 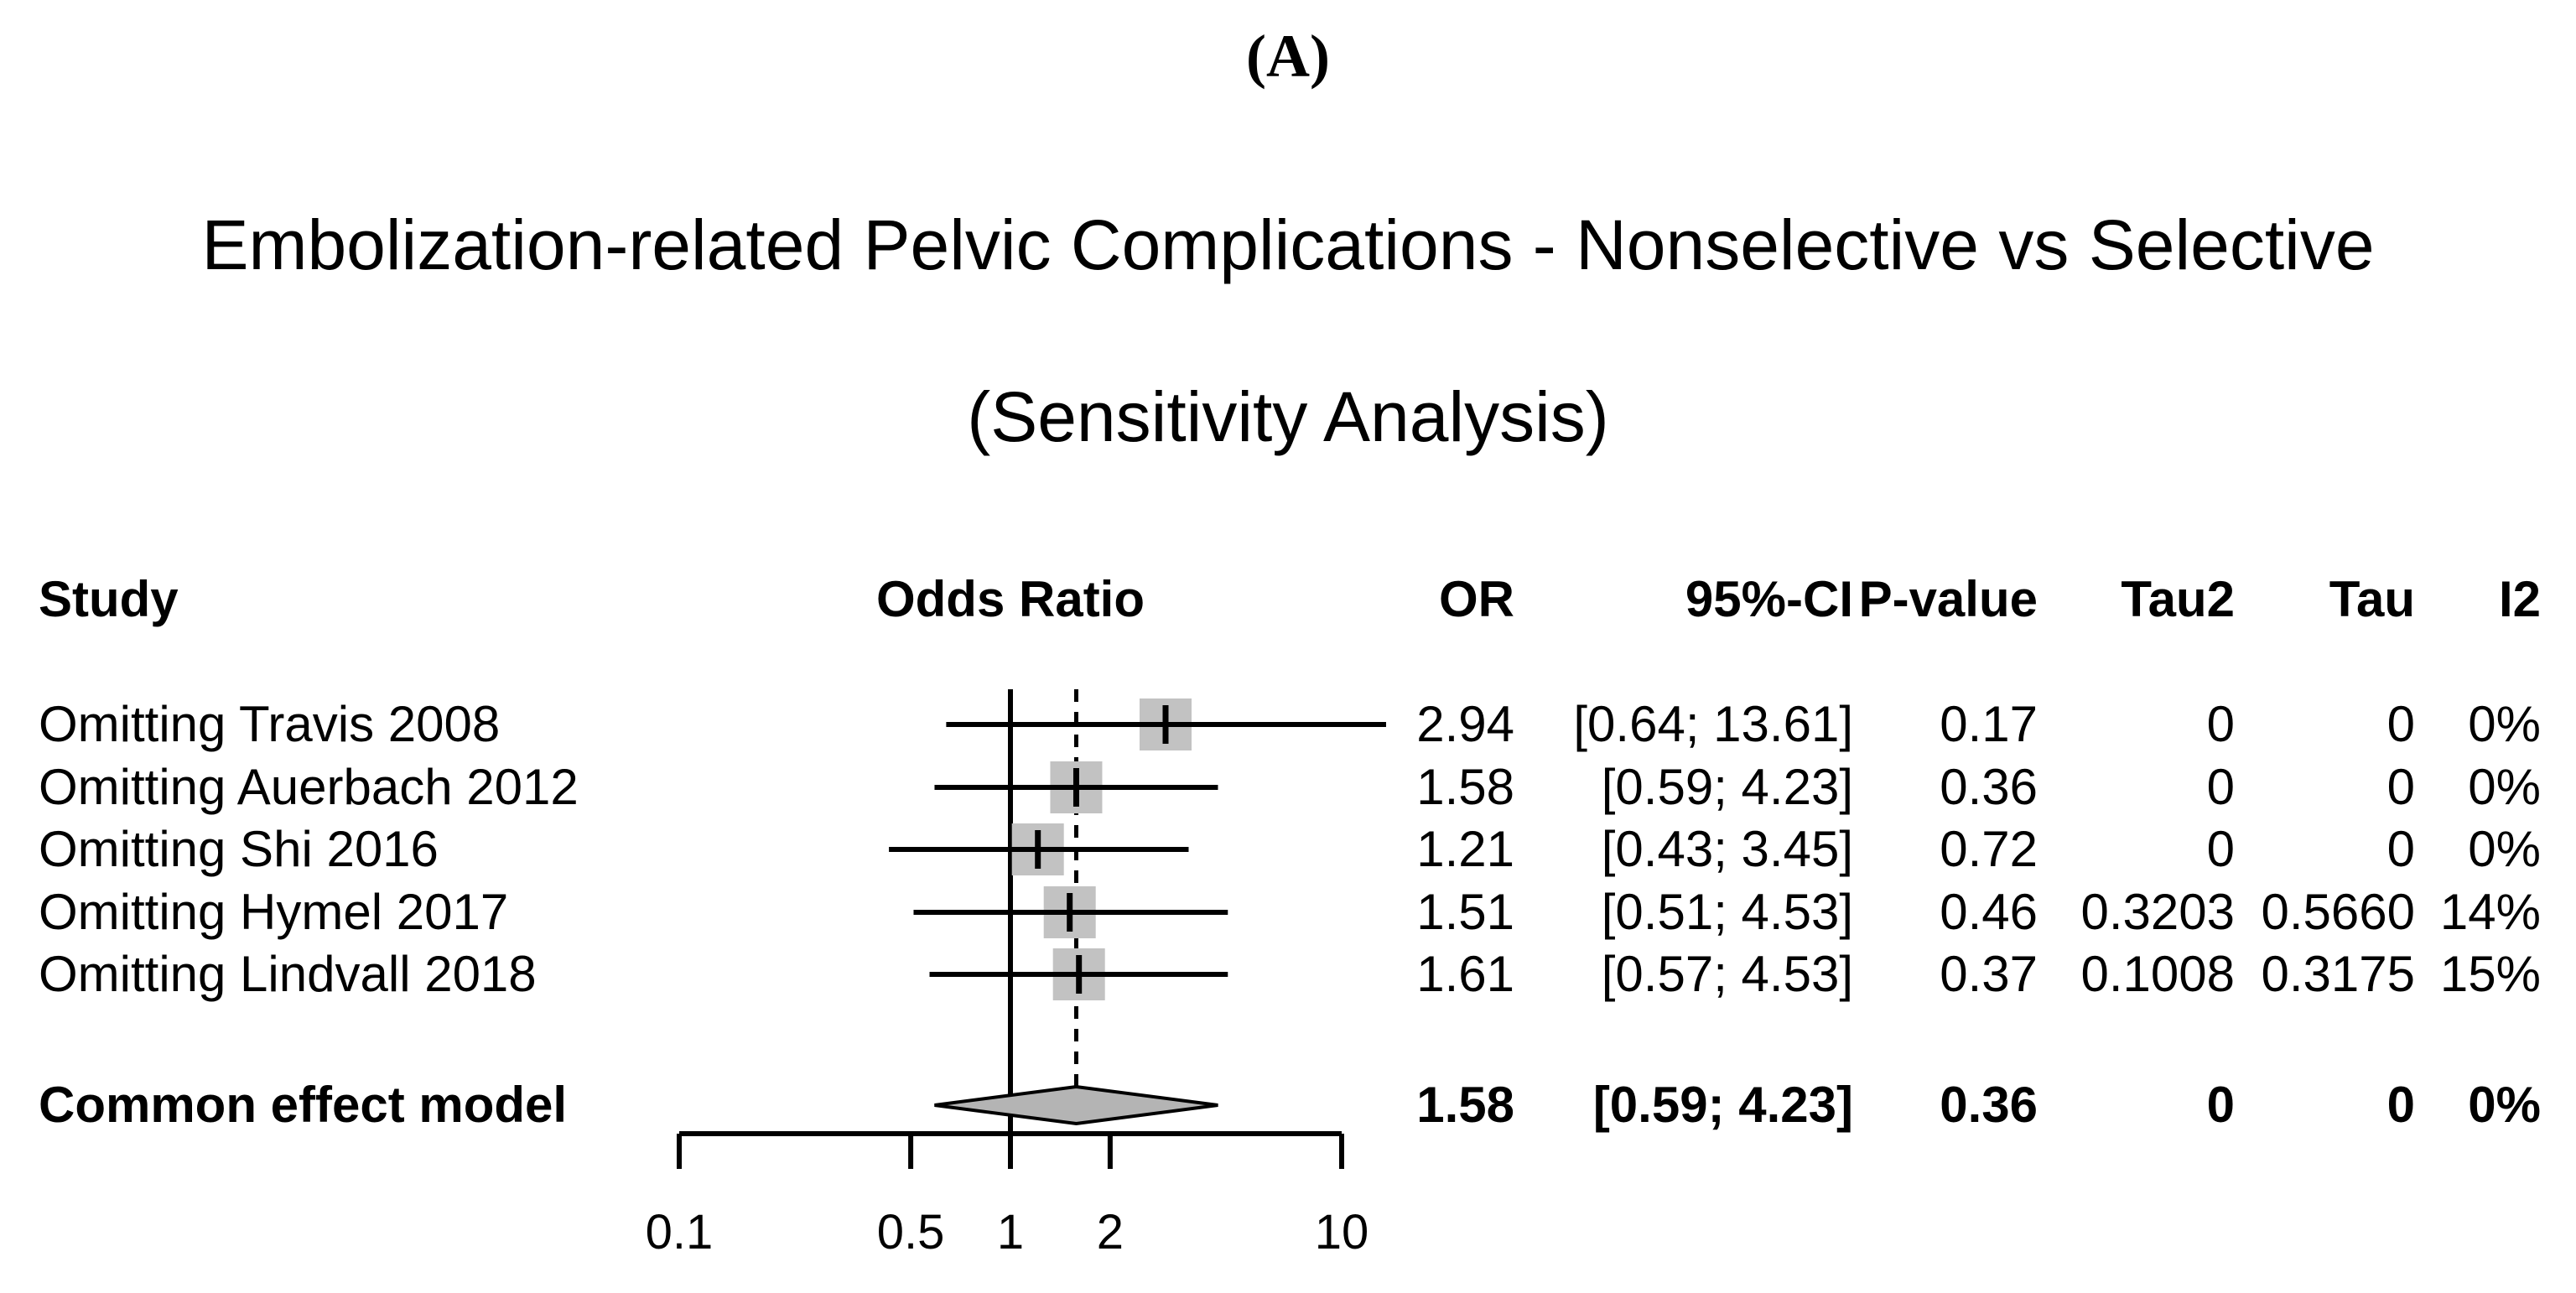 I want to click on panel-label: (A), so click(x=1288, y=56).